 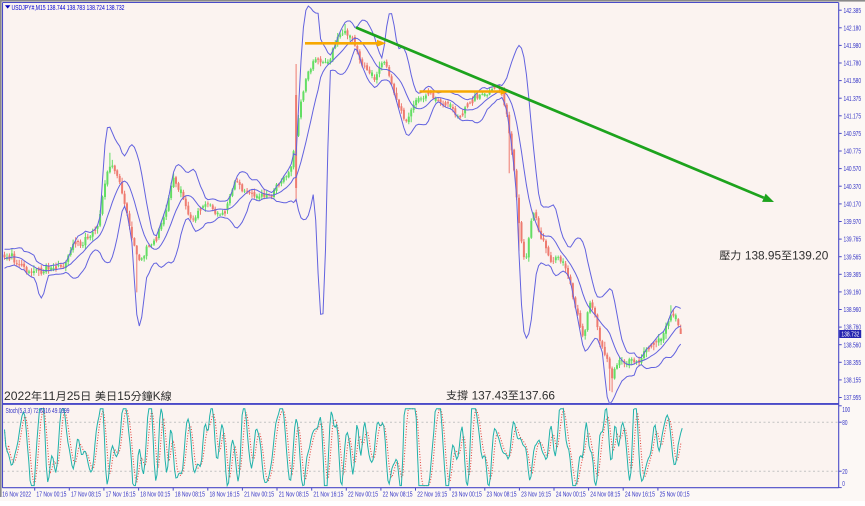 What do you see at coordinates (853, 380) in the screenshot?
I see `svg-text: 138.155` at bounding box center [853, 380].